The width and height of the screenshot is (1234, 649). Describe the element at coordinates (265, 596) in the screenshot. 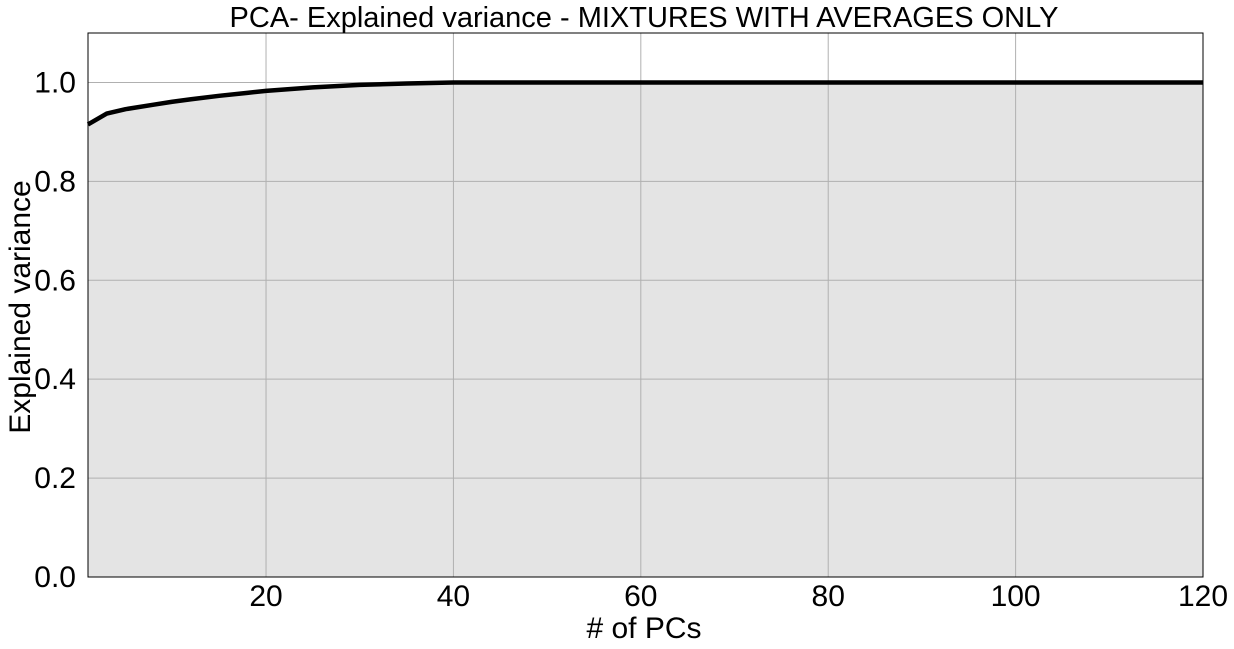

I see `x-tick-label: 20` at that location.